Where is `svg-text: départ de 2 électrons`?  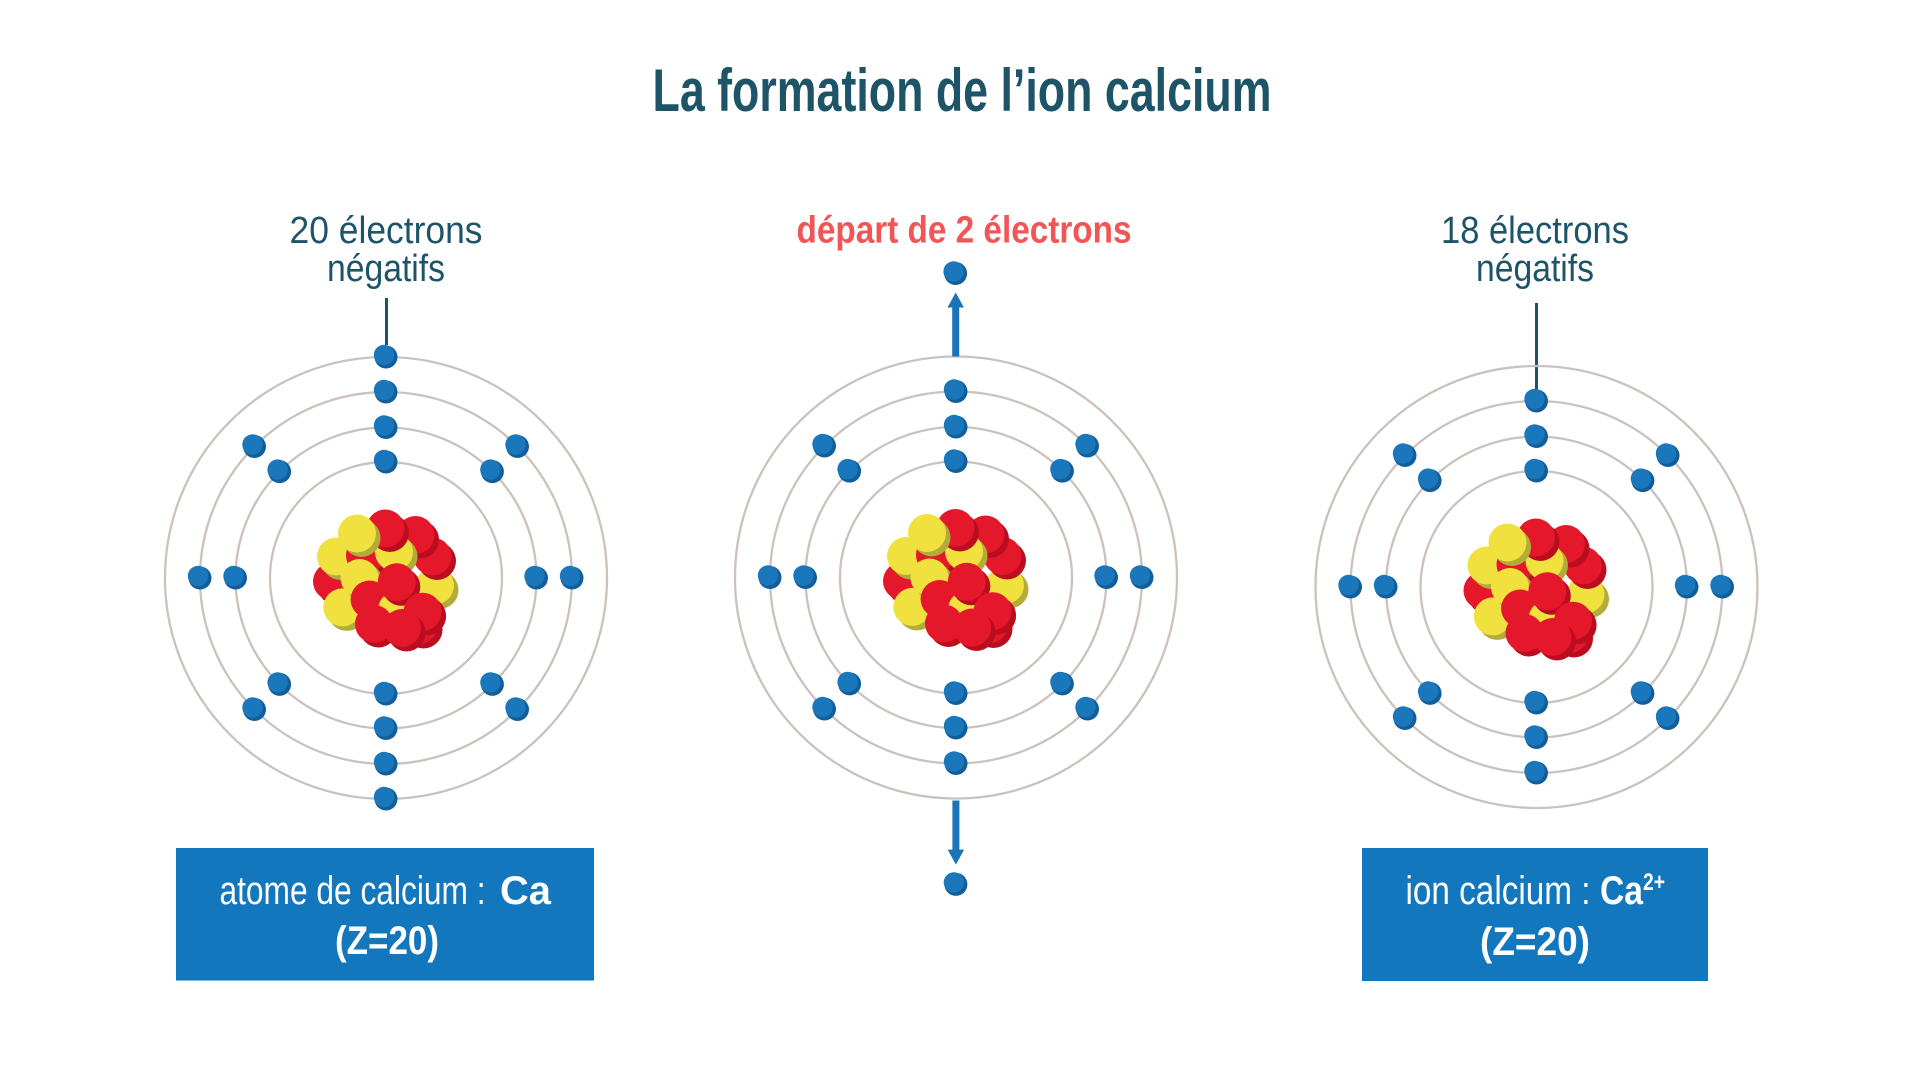
svg-text: départ de 2 électrons is located at coordinates (964, 231).